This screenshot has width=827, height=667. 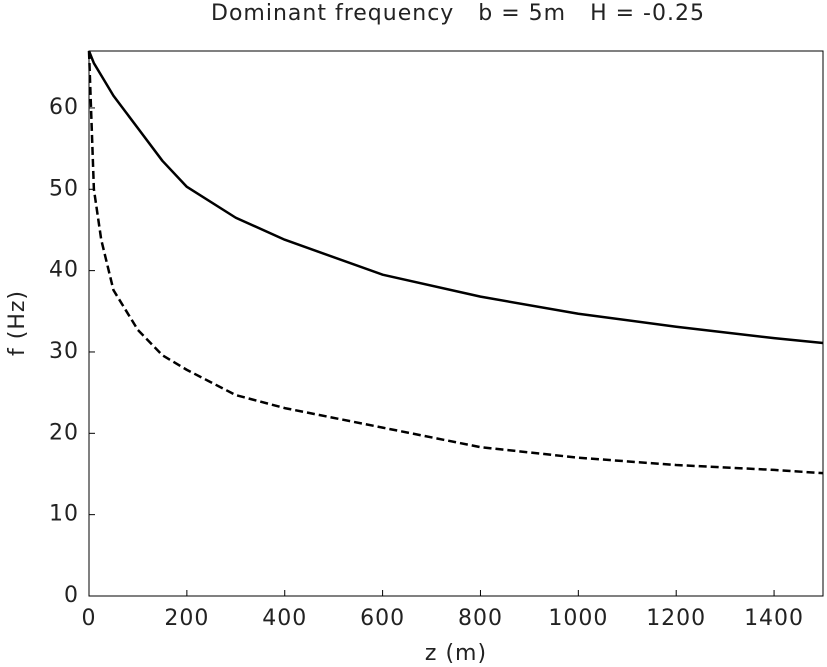 What do you see at coordinates (774, 618) in the screenshot?
I see `x-tick-label: 1400` at bounding box center [774, 618].